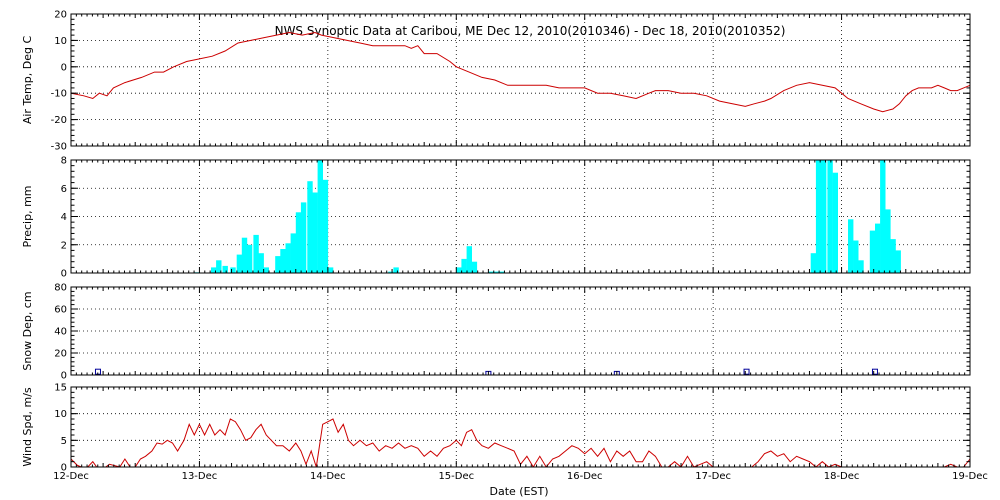 The image size is (1000, 500). Describe the element at coordinates (60, 388) in the screenshot. I see `y-tick-label: 15` at that location.